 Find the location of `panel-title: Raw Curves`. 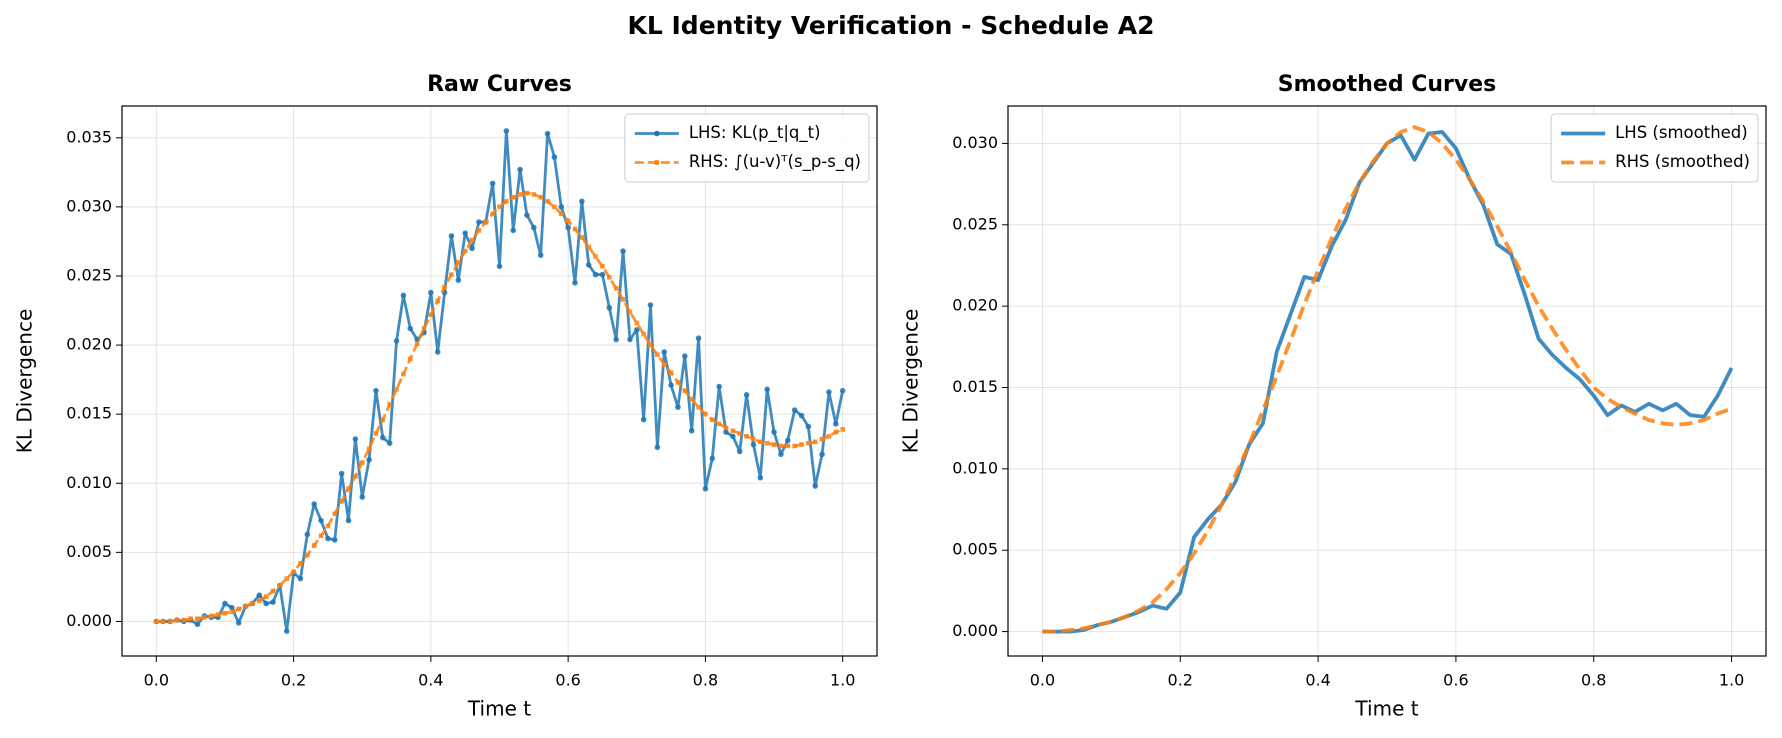

panel-title: Raw Curves is located at coordinates (499, 84).